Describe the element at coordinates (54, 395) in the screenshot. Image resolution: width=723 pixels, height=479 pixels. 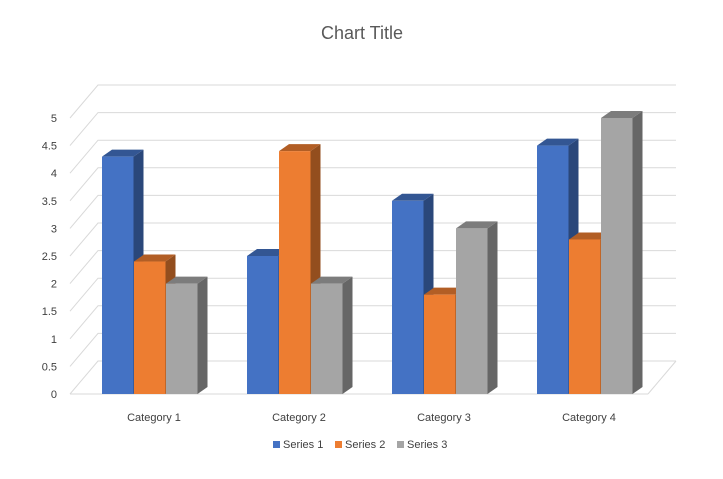
I see `y-tick-label: 0` at that location.